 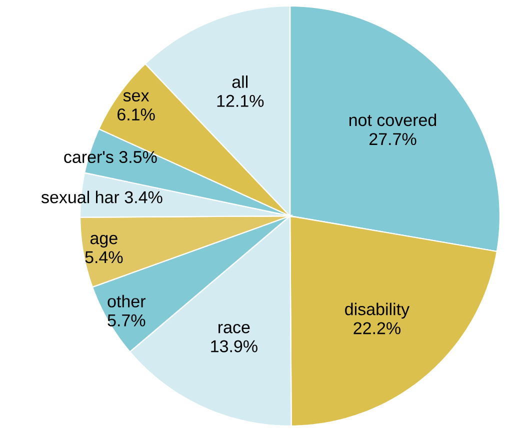 What do you see at coordinates (136, 97) in the screenshot?
I see `slice-label: sex` at bounding box center [136, 97].